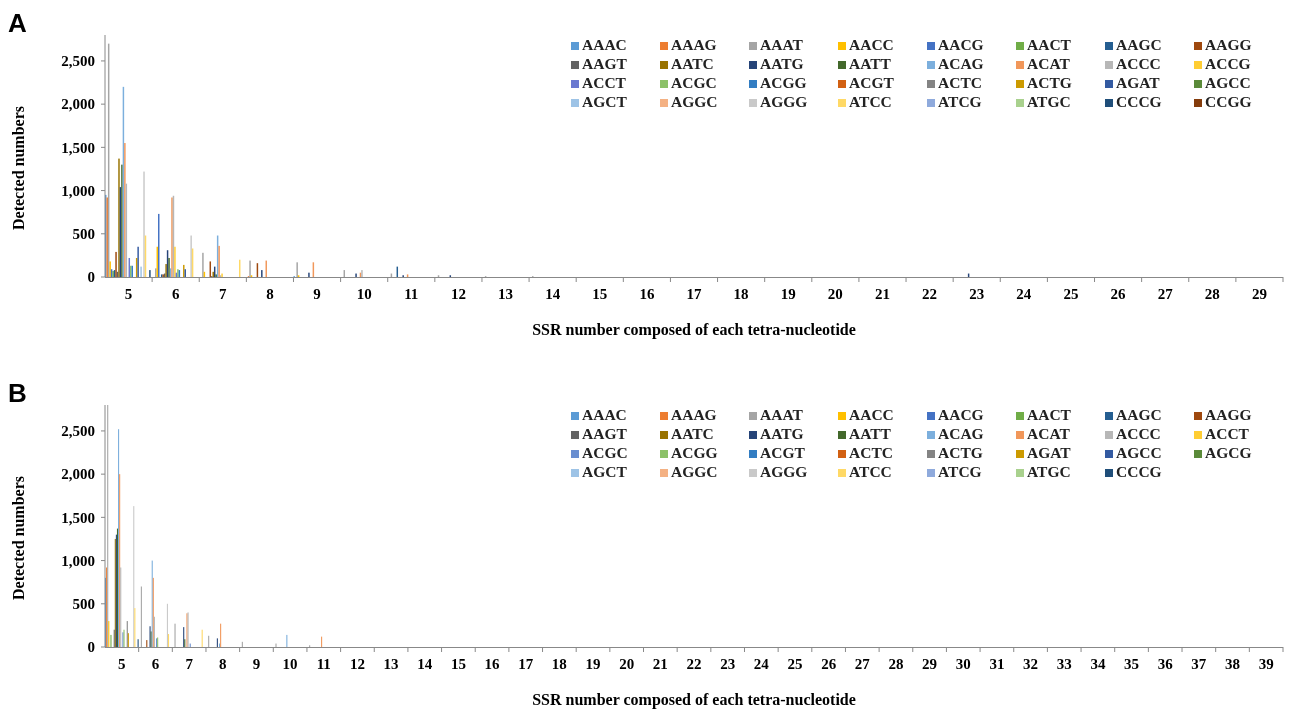  What do you see at coordinates (1138, 63) in the screenshot?
I see `legend-label: ACCC` at bounding box center [1138, 63].